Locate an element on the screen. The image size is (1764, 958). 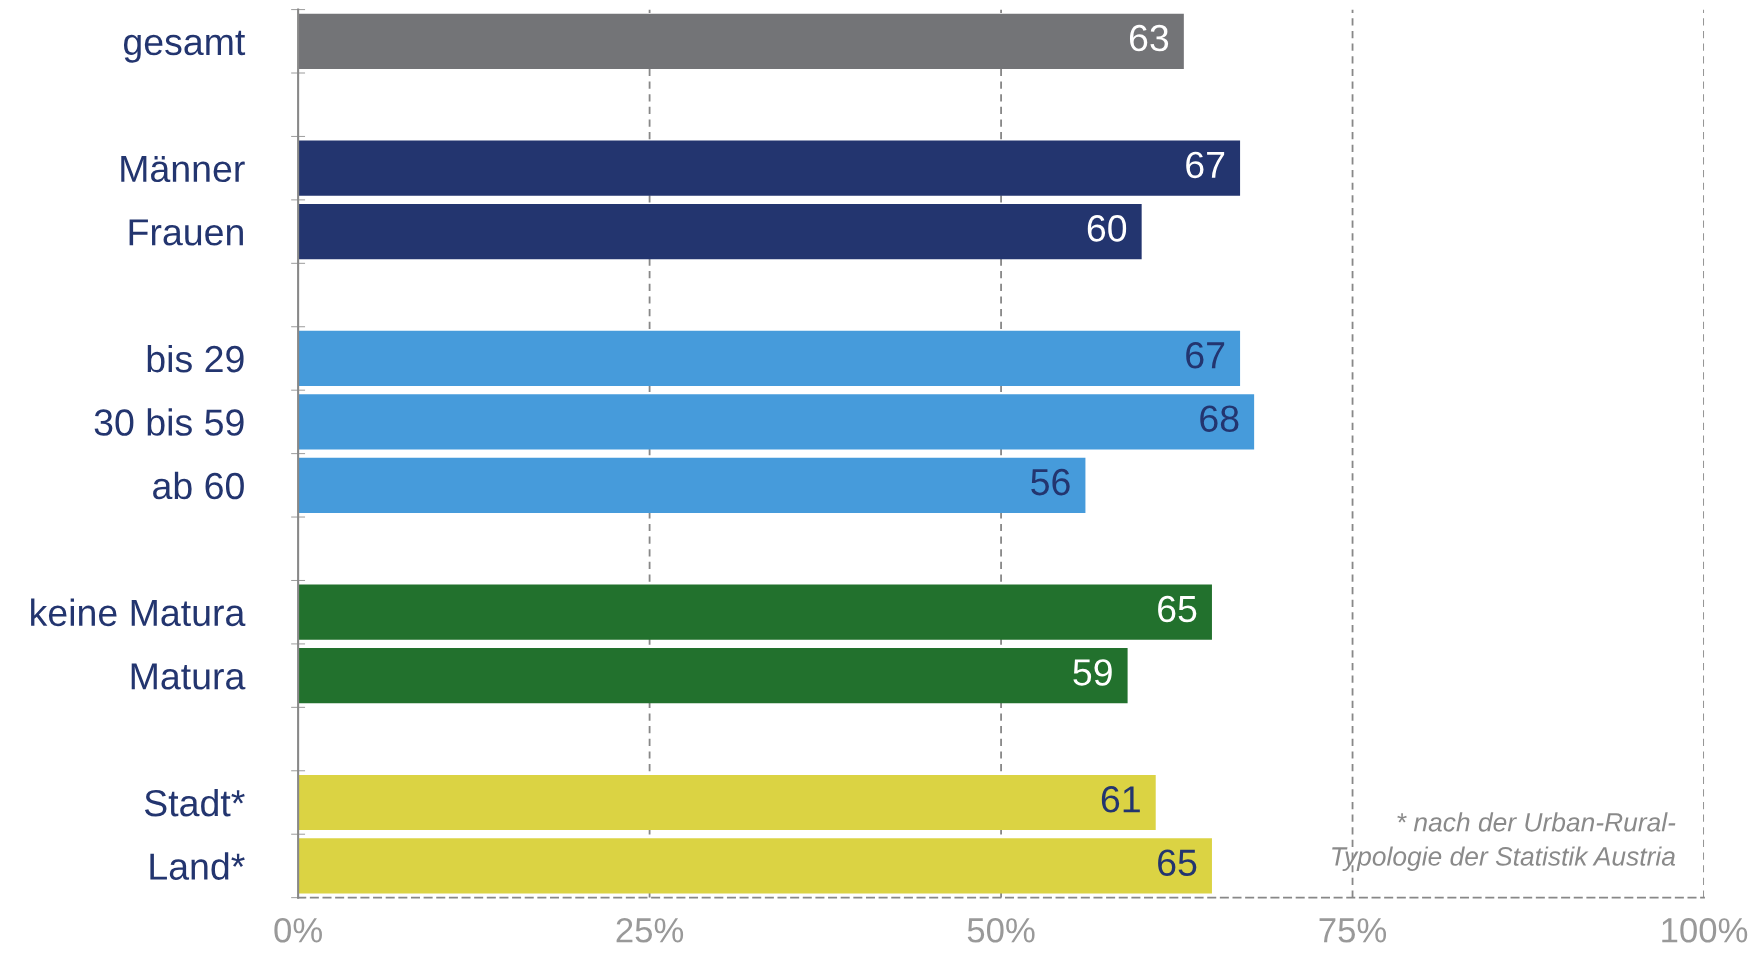
annotation: * nach der Urban-Rural- Typologie der Statistik Austria is located at coordinates (1504, 841).